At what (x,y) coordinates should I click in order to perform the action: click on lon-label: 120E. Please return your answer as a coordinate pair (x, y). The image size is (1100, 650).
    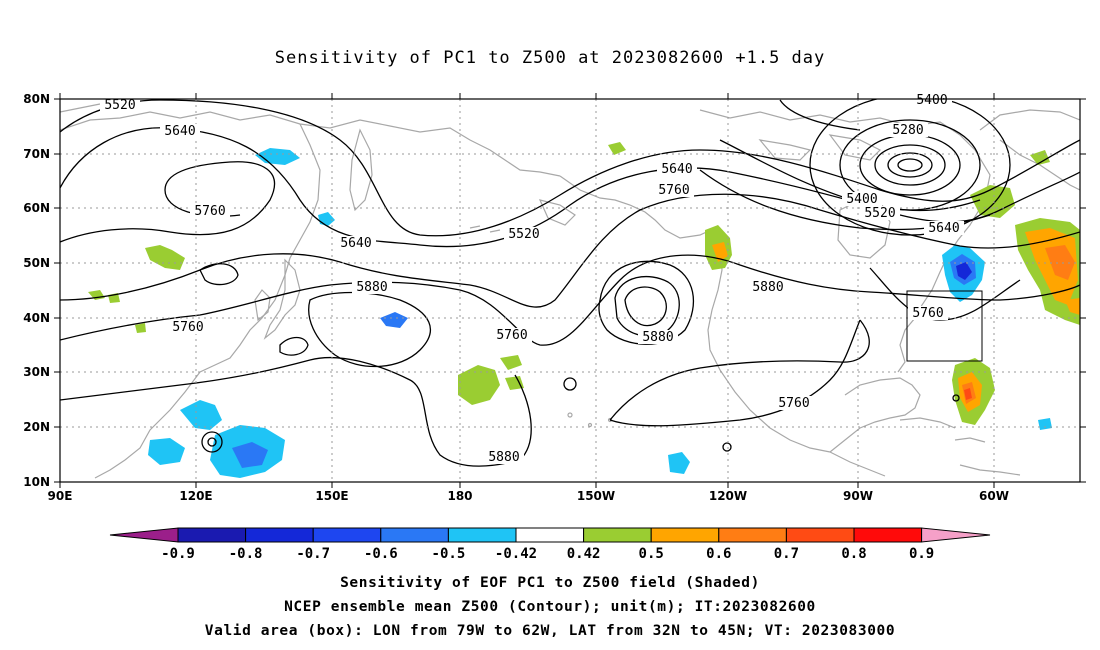
    Looking at the image, I should click on (195, 496).